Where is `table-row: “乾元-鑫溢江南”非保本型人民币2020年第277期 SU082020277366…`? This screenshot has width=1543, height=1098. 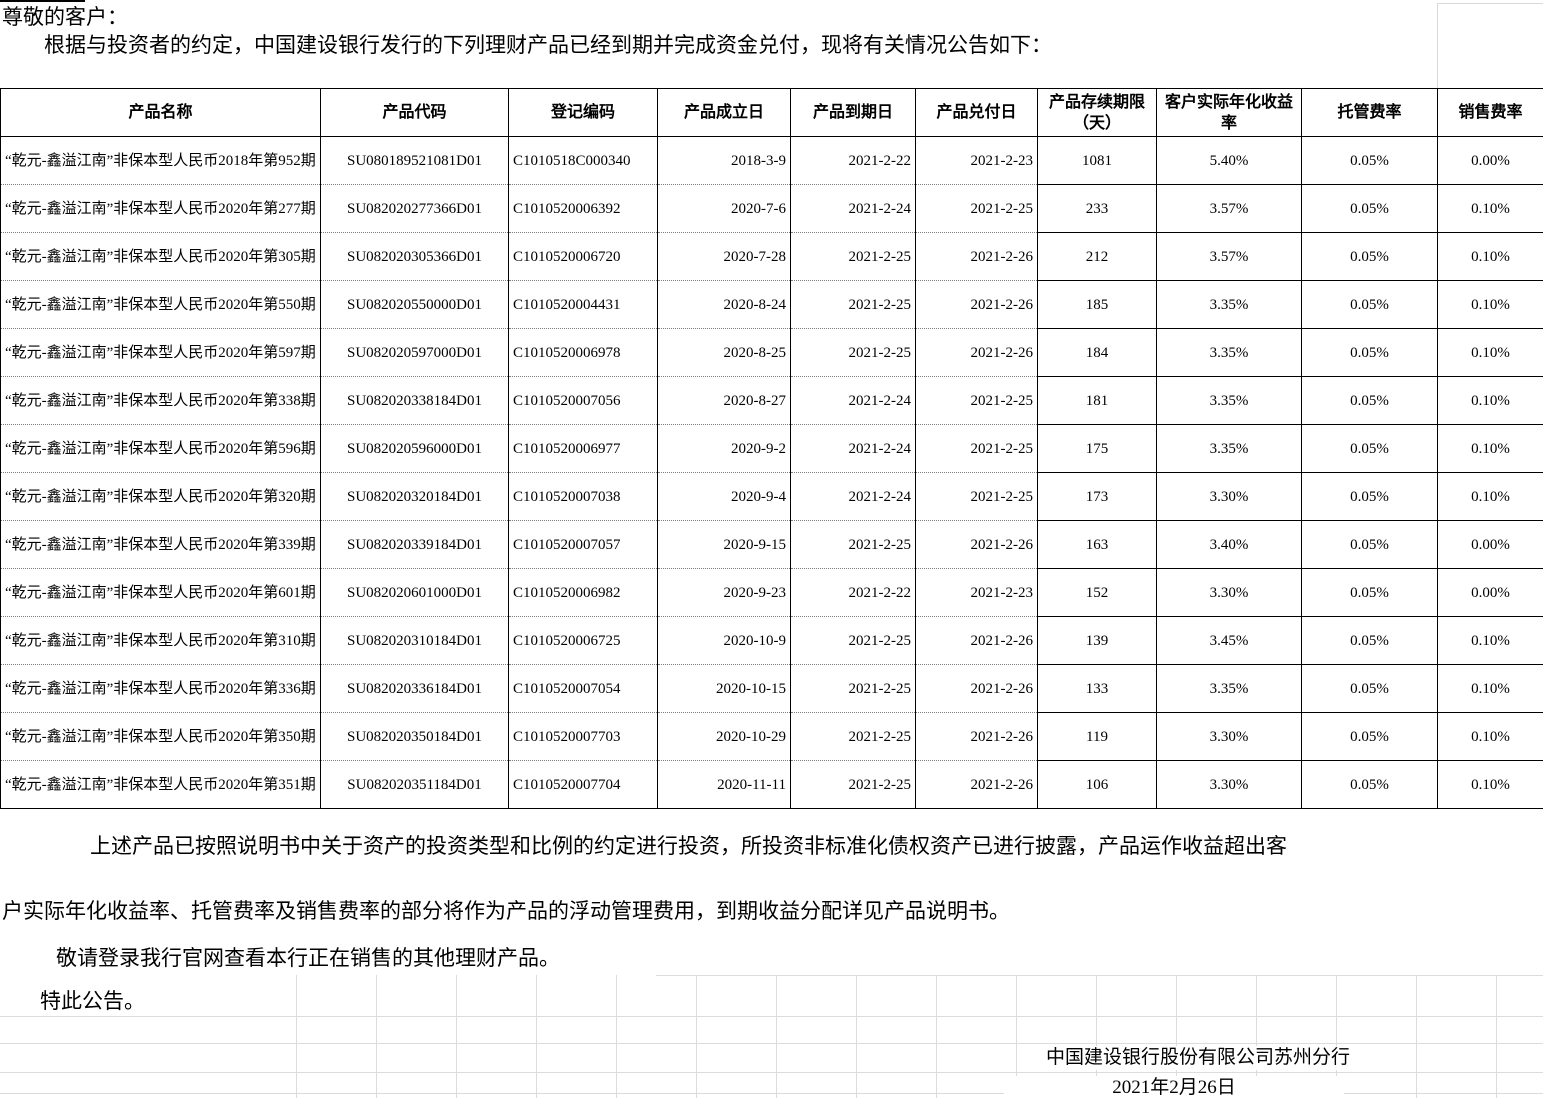 table-row: “乾元-鑫溢江南”非保本型人民币2020年第277期 SU082020277366… is located at coordinates (771, 208).